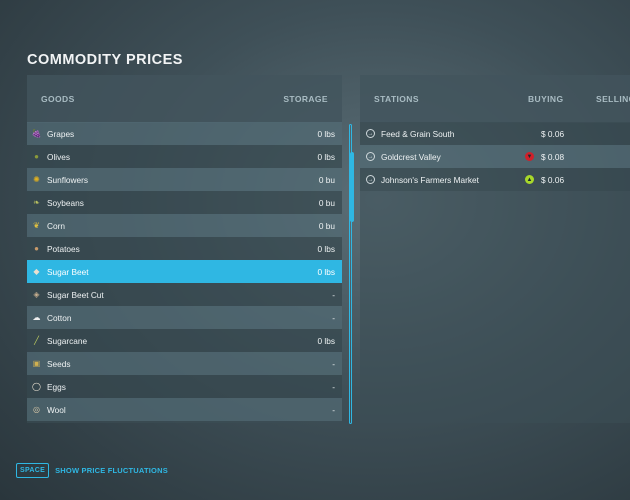 This screenshot has width=630, height=500. I want to click on selling-column-header: SELLING, so click(613, 99).